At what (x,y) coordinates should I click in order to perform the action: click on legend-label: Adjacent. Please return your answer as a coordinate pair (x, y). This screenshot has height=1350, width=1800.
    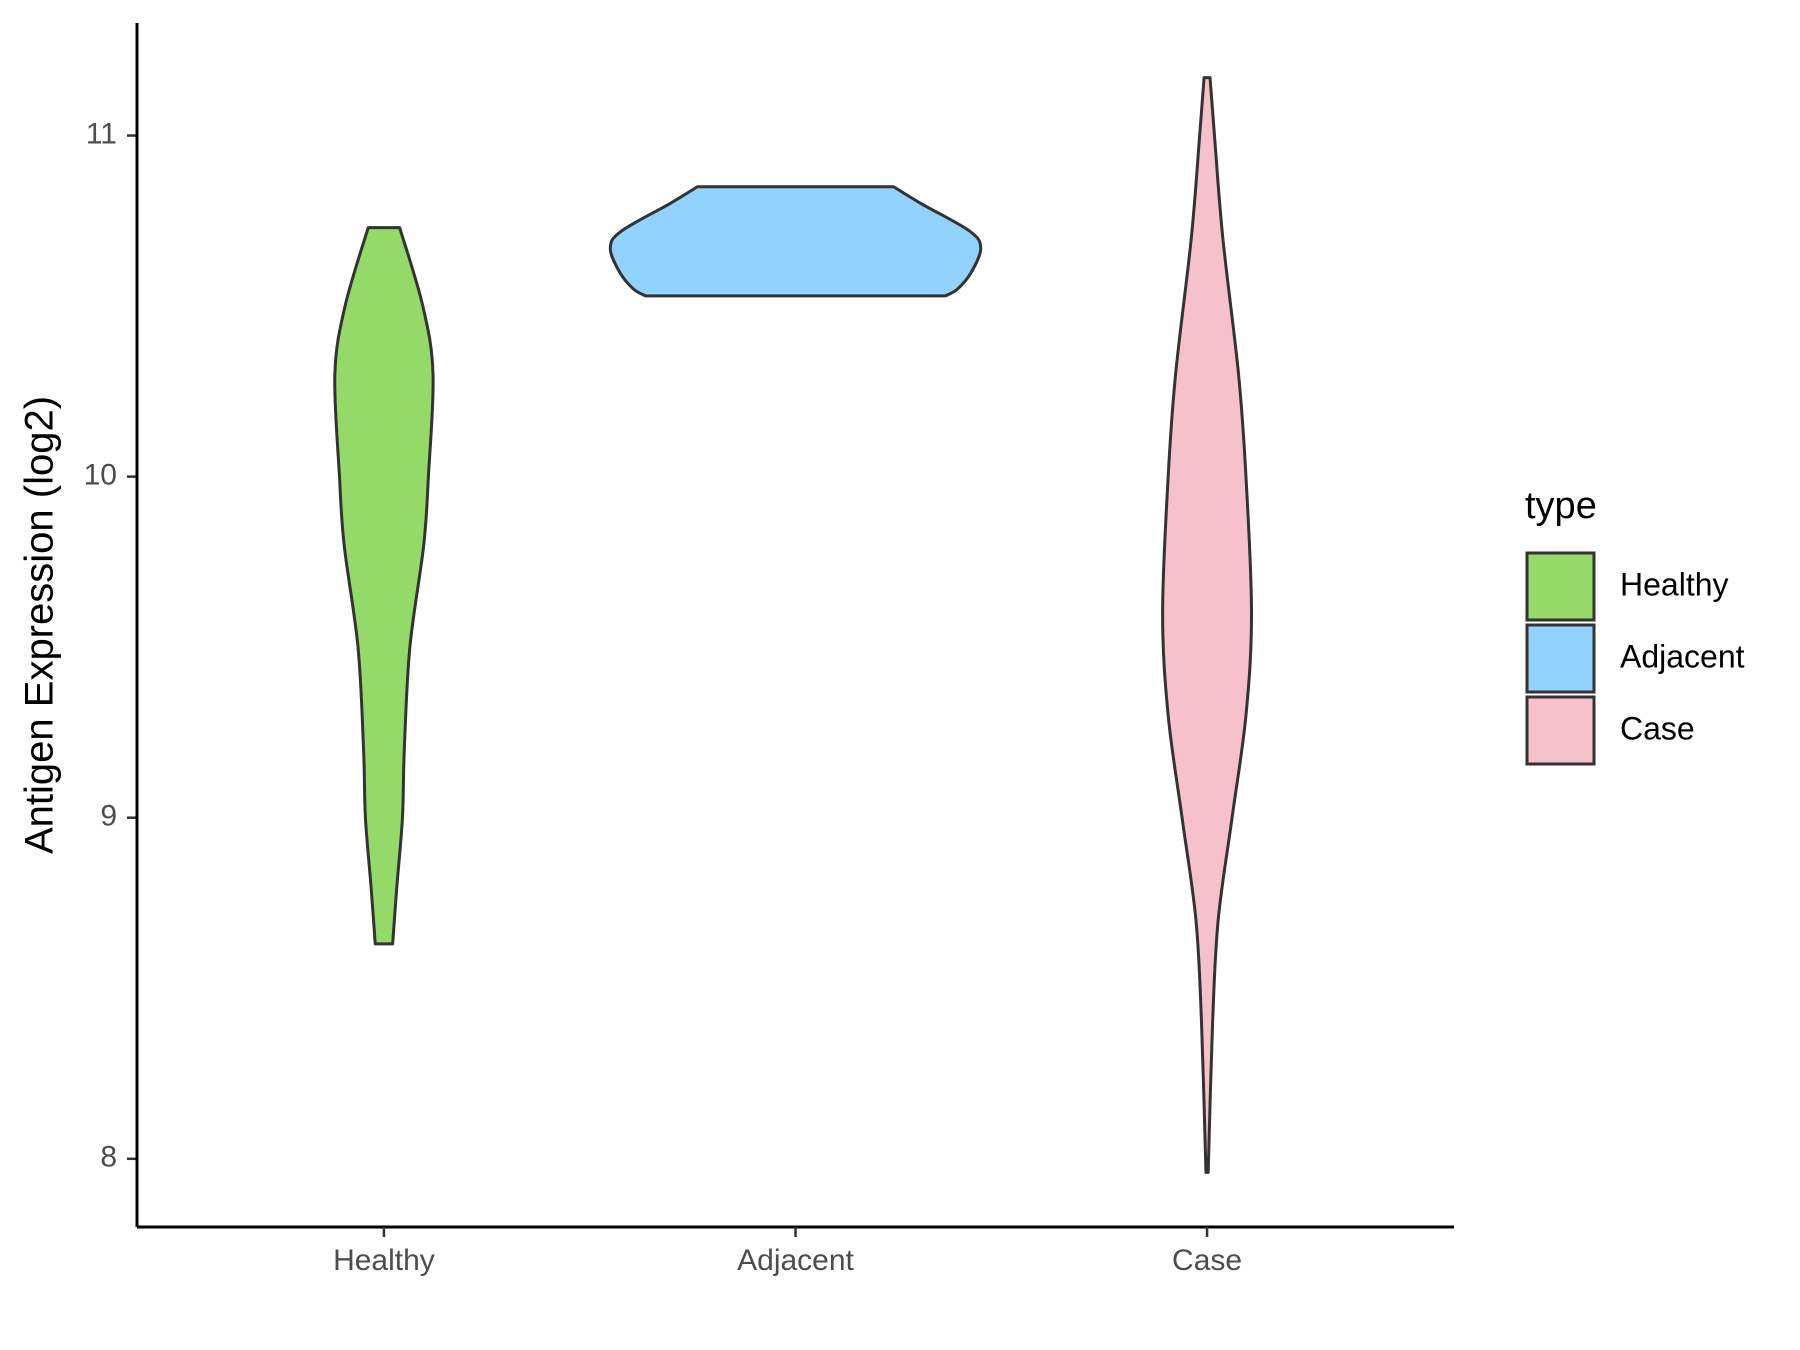
    Looking at the image, I should click on (1682, 656).